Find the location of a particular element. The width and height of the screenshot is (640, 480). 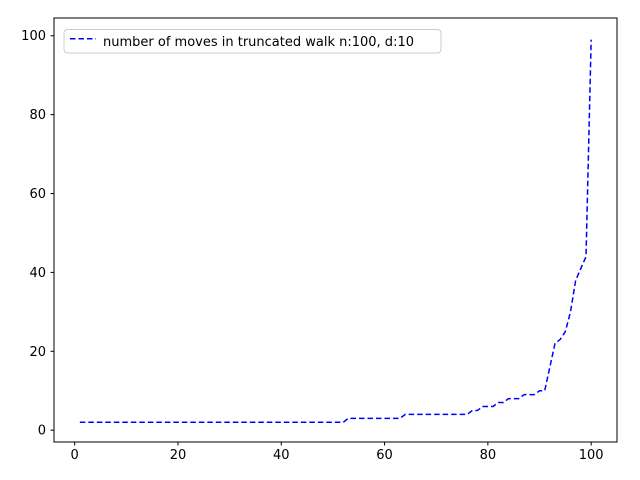

x-tick-label: 60 is located at coordinates (384, 455).